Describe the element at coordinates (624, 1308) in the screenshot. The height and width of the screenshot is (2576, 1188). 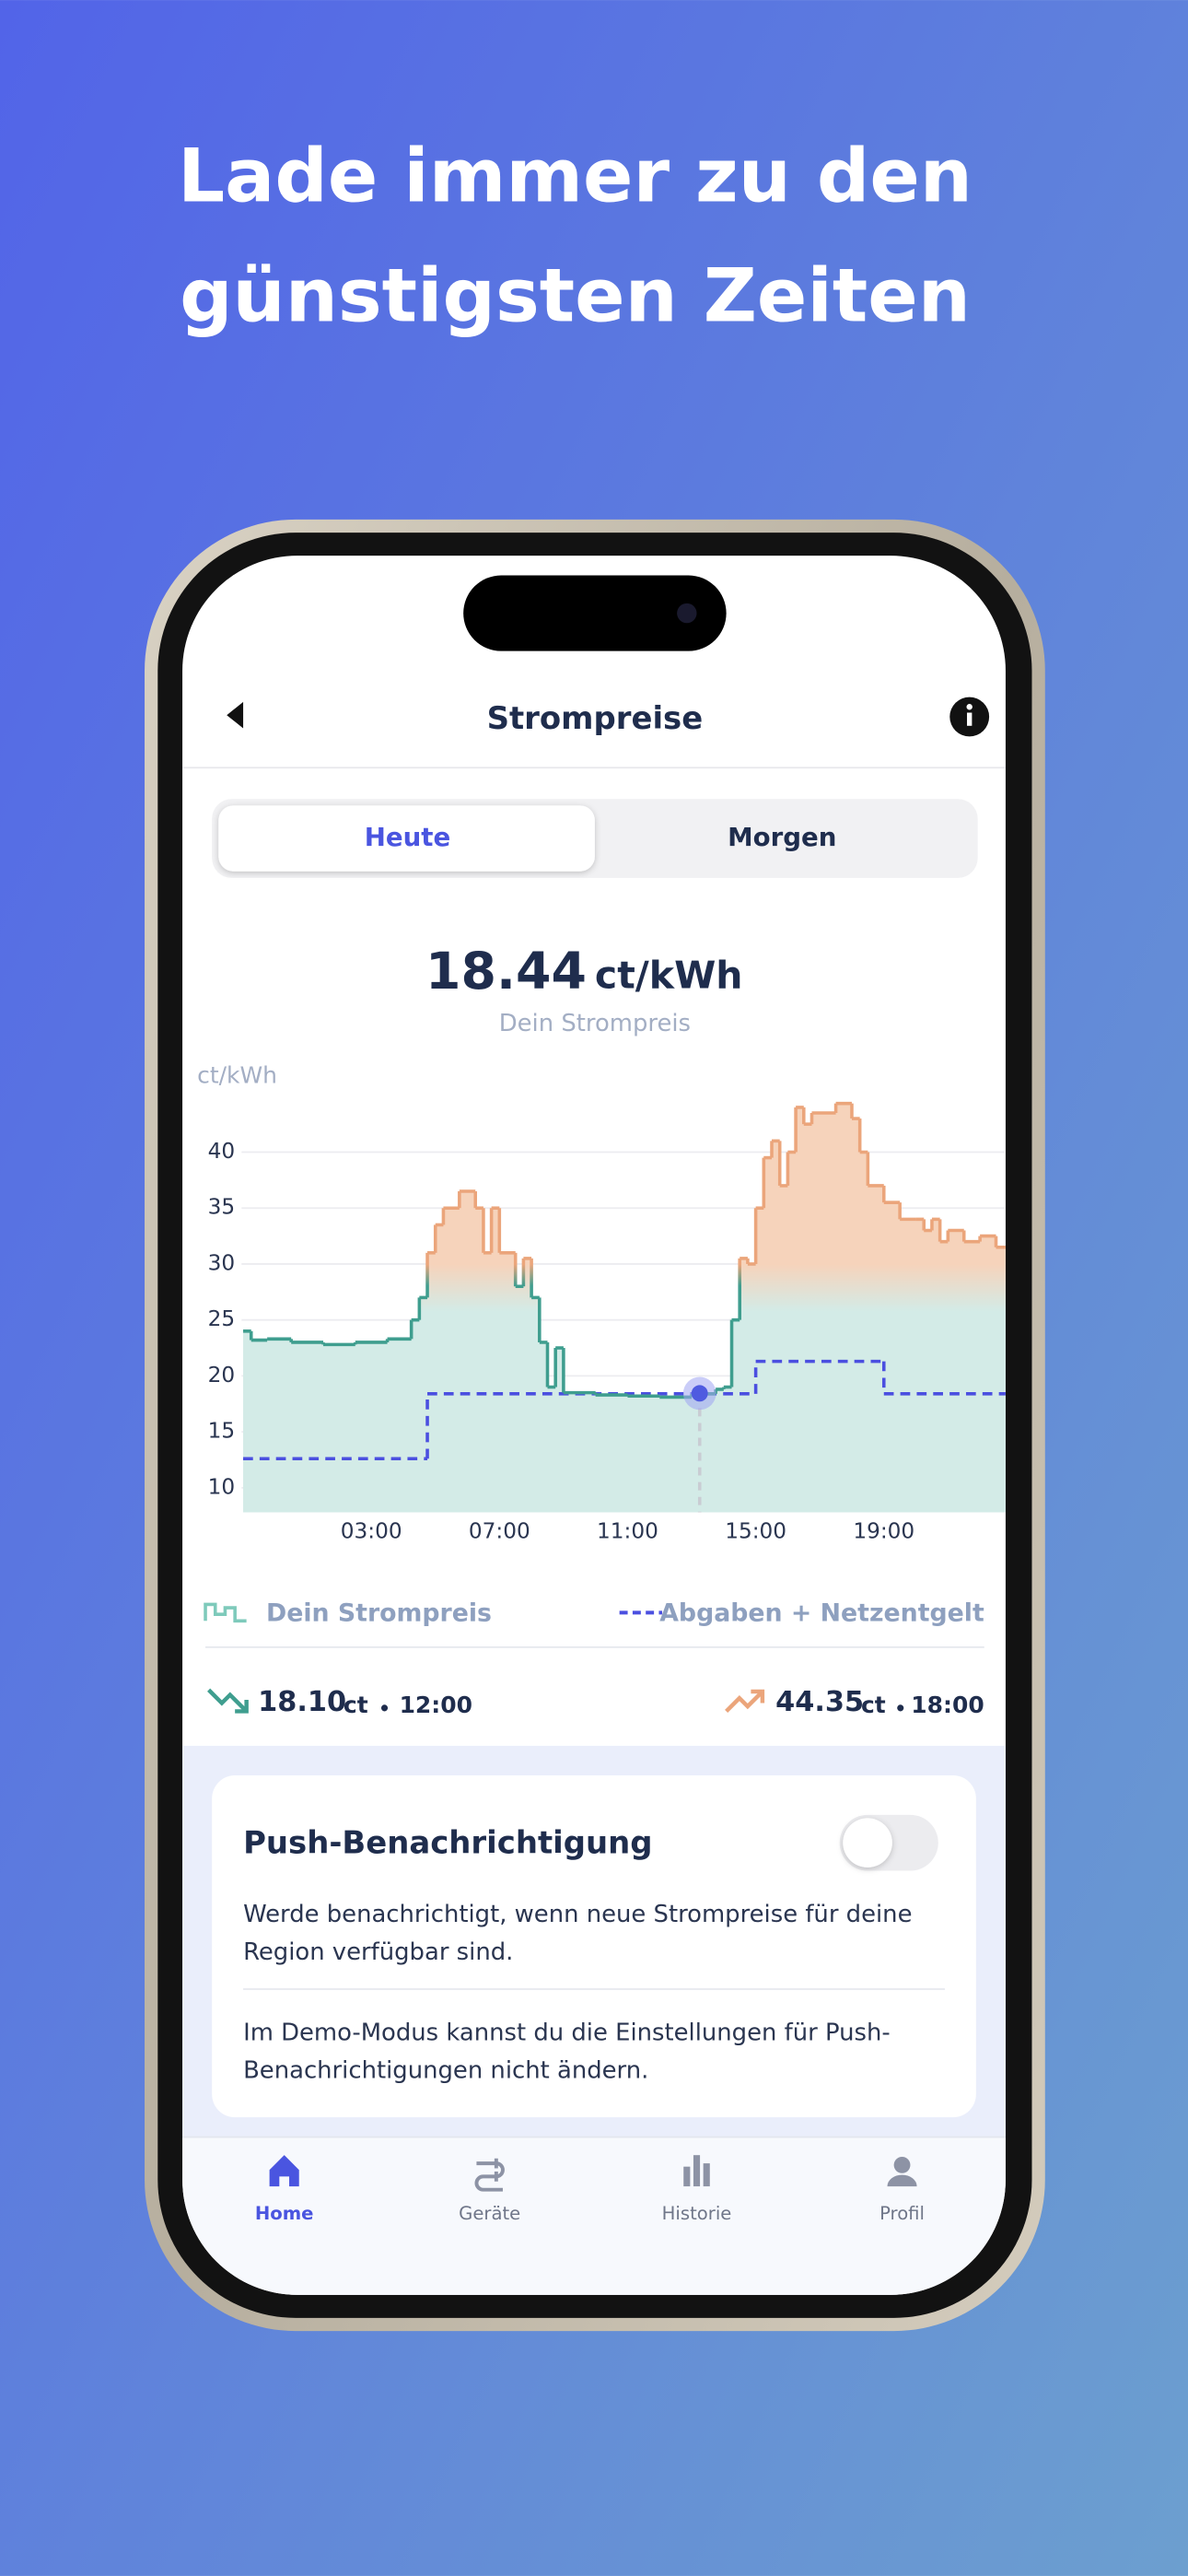
I see `price-area` at that location.